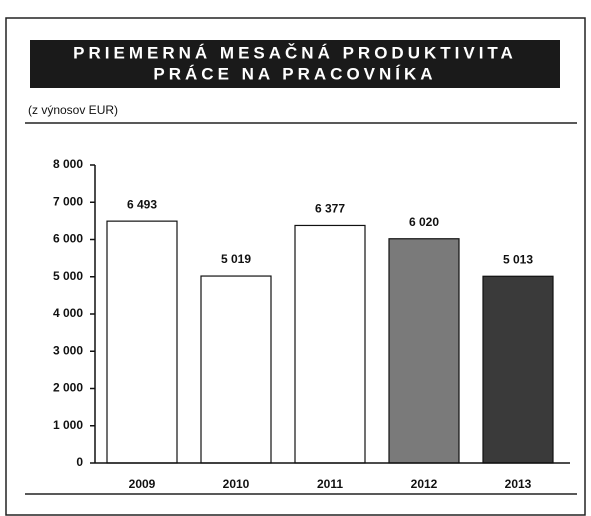  Describe the element at coordinates (330, 484) in the screenshot. I see `x-tick-label: 2011` at that location.